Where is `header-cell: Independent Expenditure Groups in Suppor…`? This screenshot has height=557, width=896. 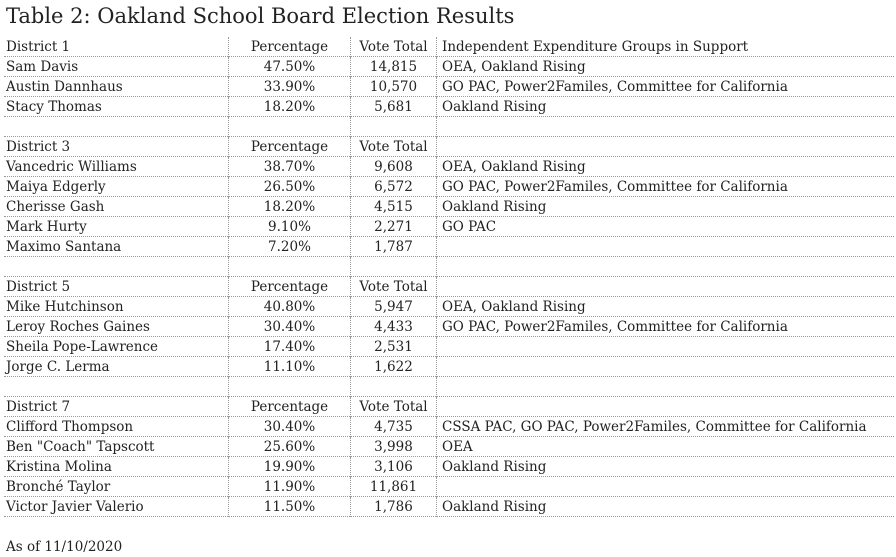 header-cell: Independent Expenditure Groups in Suppor… is located at coordinates (665, 47).